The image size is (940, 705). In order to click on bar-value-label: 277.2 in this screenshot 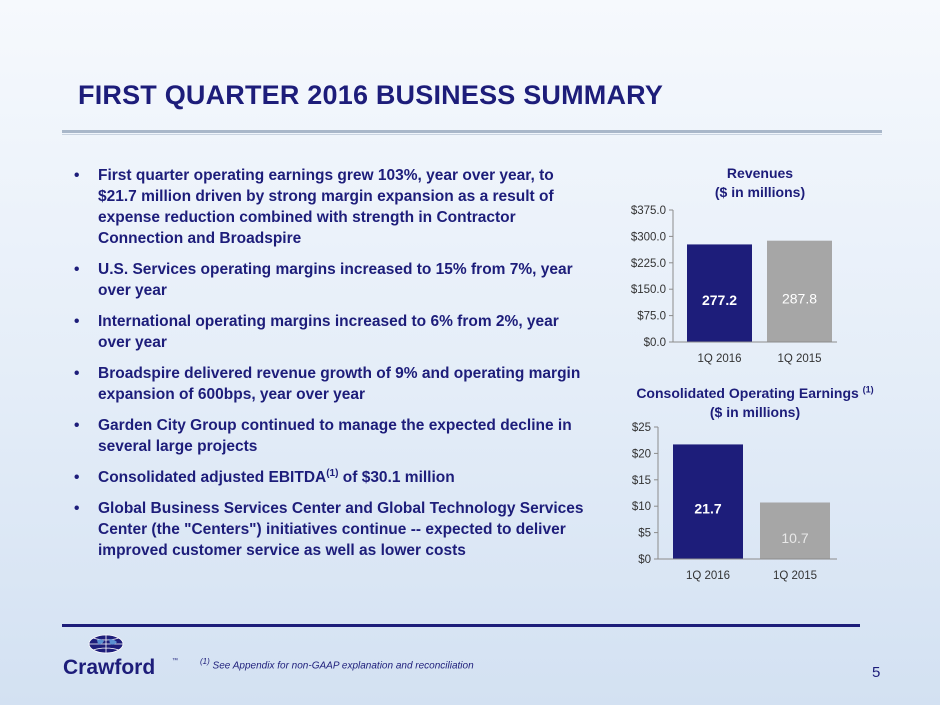, I will do `click(719, 300)`.